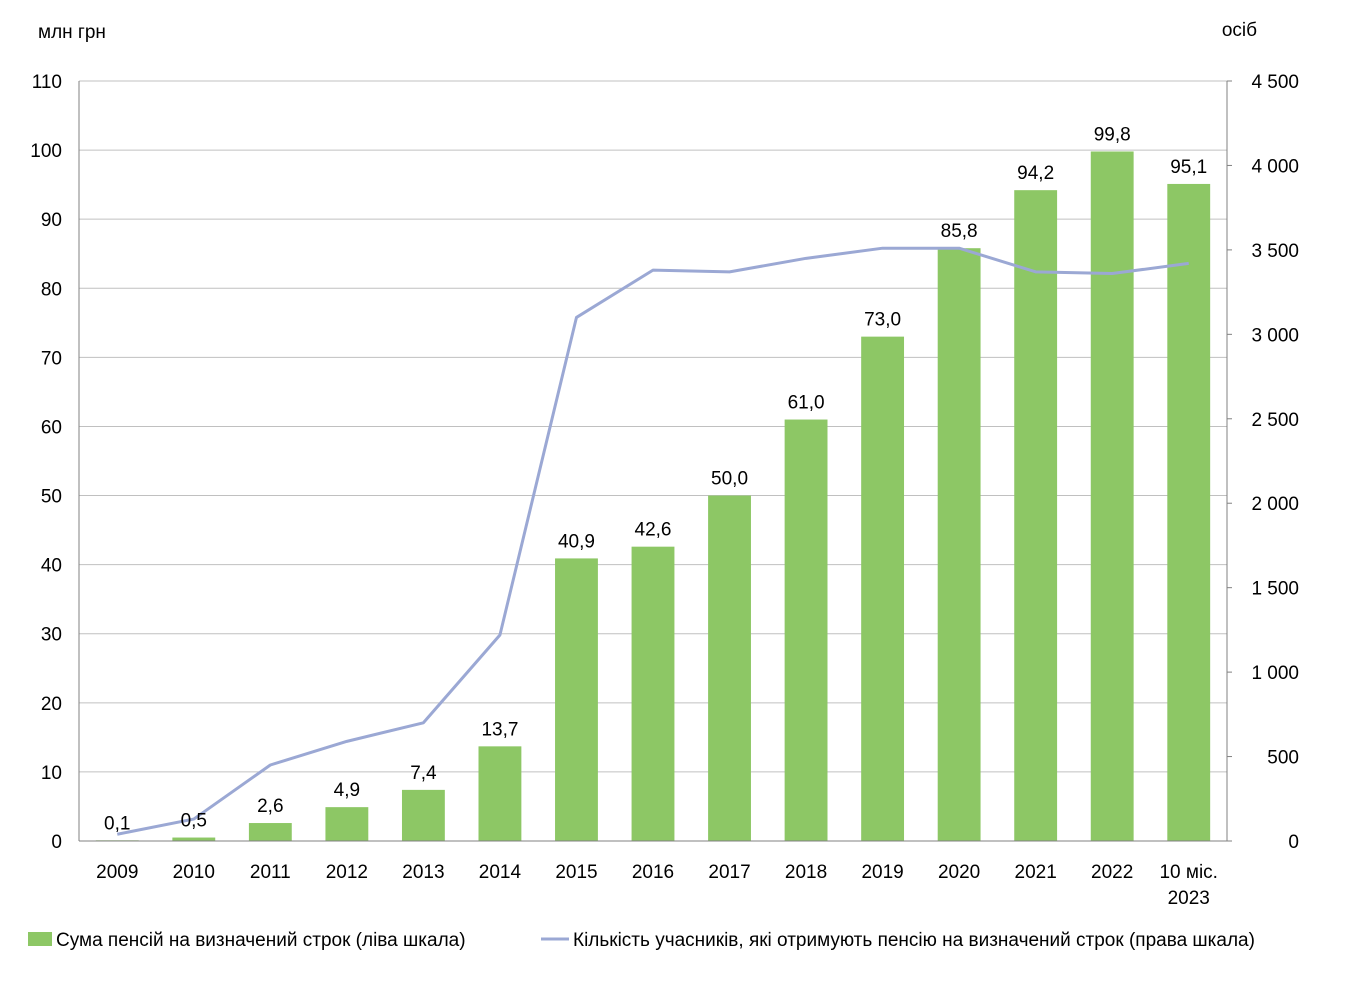 Image resolution: width=1361 pixels, height=983 pixels. I want to click on data-label: 85,8, so click(959, 231).